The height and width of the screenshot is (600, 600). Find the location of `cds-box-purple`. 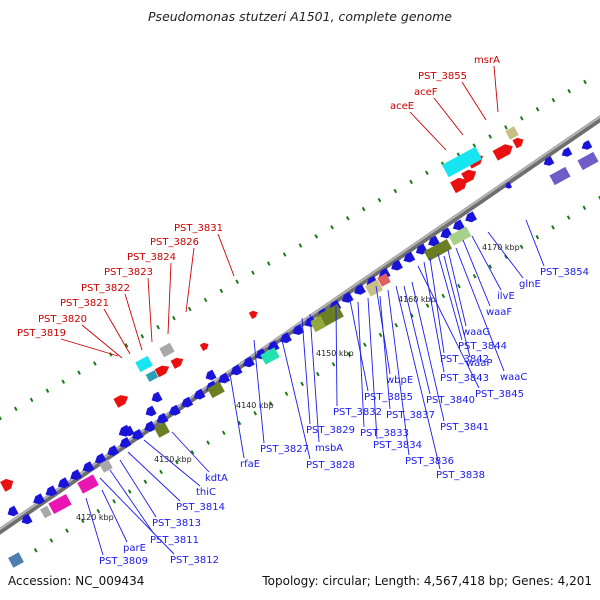

cds-box-purple is located at coordinates (588, 161).